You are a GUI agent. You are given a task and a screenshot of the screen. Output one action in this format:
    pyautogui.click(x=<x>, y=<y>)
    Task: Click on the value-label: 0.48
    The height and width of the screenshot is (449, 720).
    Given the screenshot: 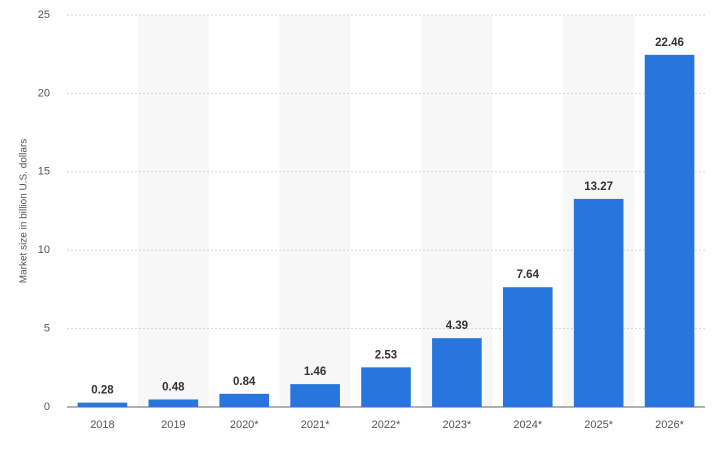 What is the action you would take?
    pyautogui.click(x=173, y=388)
    